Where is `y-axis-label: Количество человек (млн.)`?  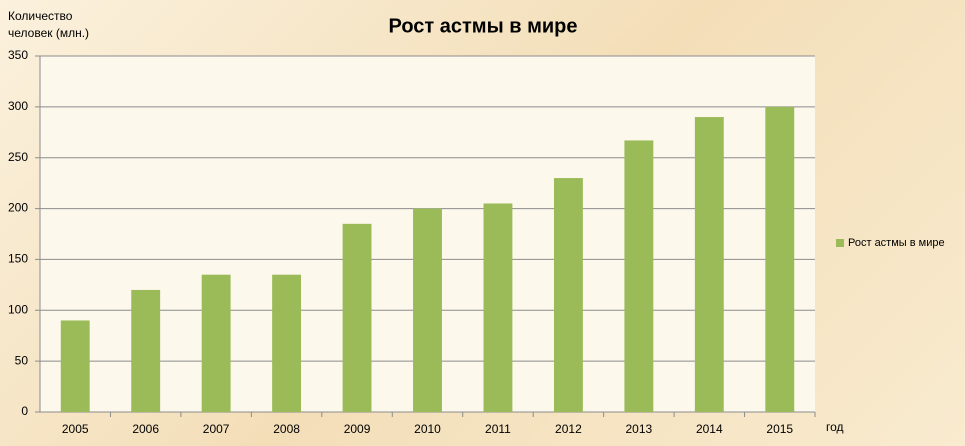 y-axis-label: Количество человек (млн.) is located at coordinates (49, 24).